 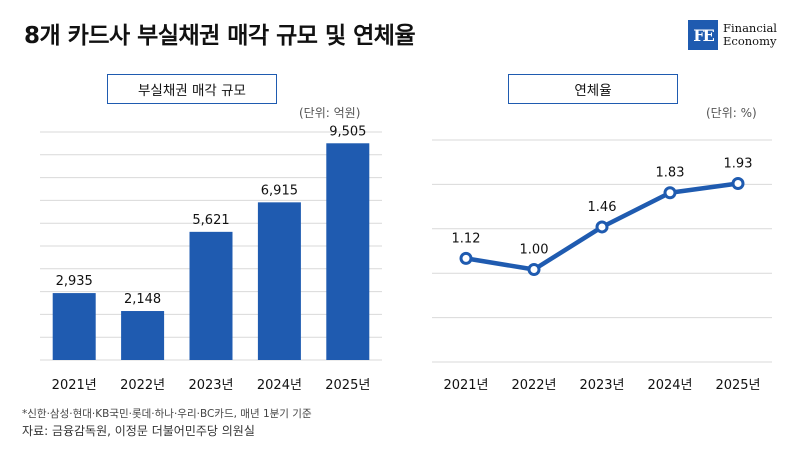 I want to click on footnote: *신한·삼성·현대·KB국민·롯데·하나·우리·BC카드, 매년 1분기 기준, so click(x=167, y=414).